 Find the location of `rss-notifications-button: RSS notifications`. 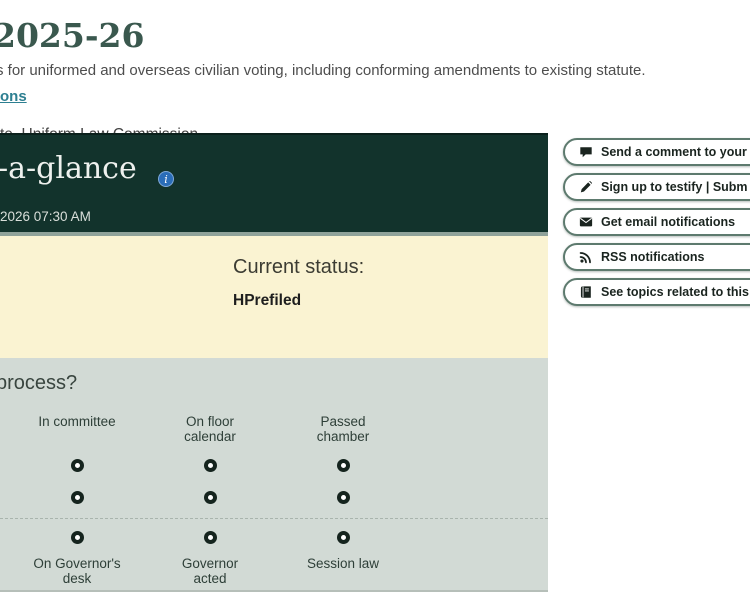

rss-notifications-button: RSS notifications is located at coordinates (656, 257).